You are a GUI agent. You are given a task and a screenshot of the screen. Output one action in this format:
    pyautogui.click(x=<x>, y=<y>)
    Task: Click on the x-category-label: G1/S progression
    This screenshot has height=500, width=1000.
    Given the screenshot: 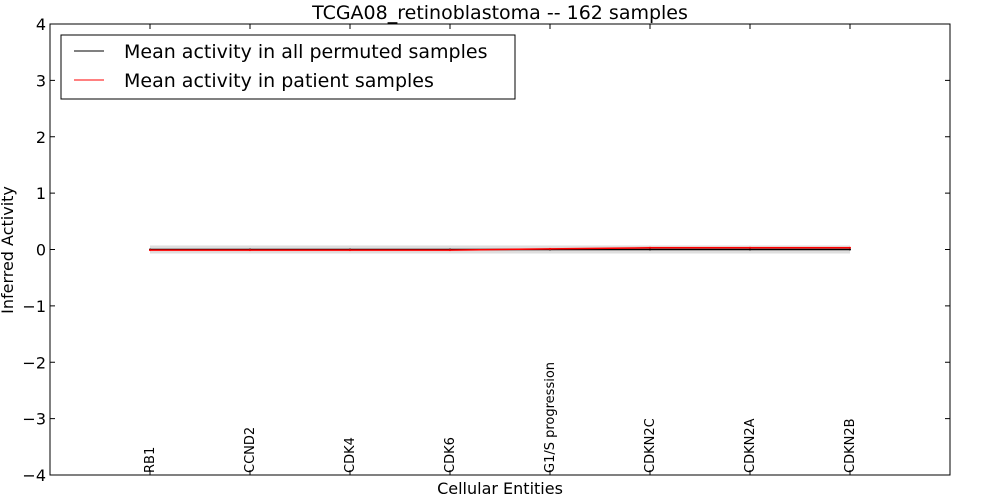 What is the action you would take?
    pyautogui.click(x=550, y=417)
    